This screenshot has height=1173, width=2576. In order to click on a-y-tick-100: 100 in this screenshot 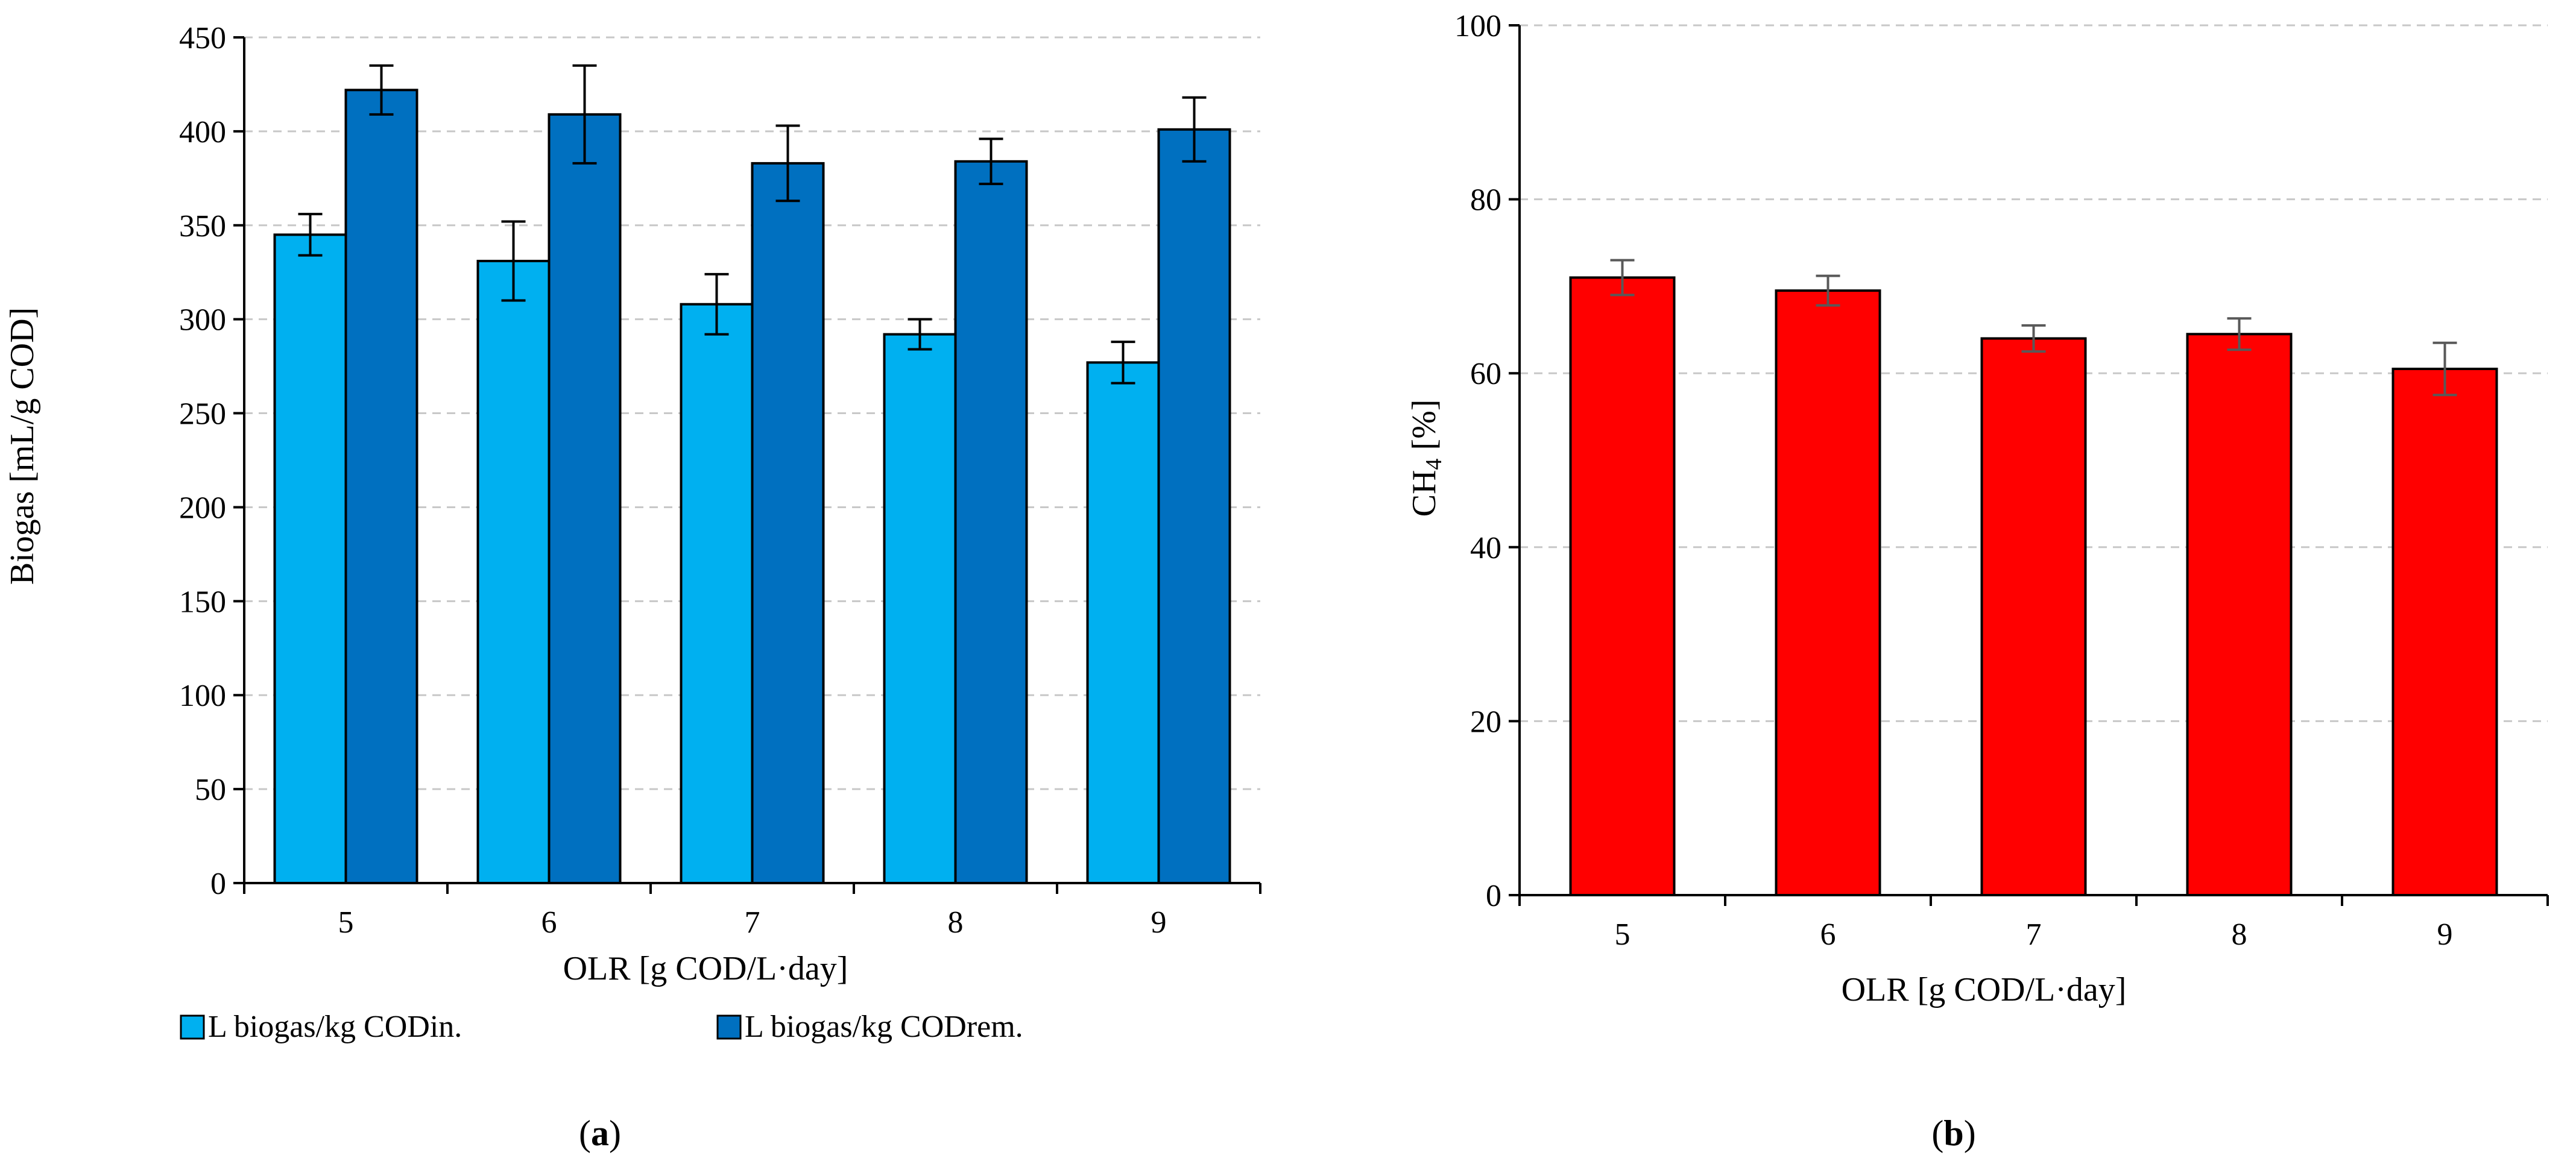, I will do `click(202, 696)`.